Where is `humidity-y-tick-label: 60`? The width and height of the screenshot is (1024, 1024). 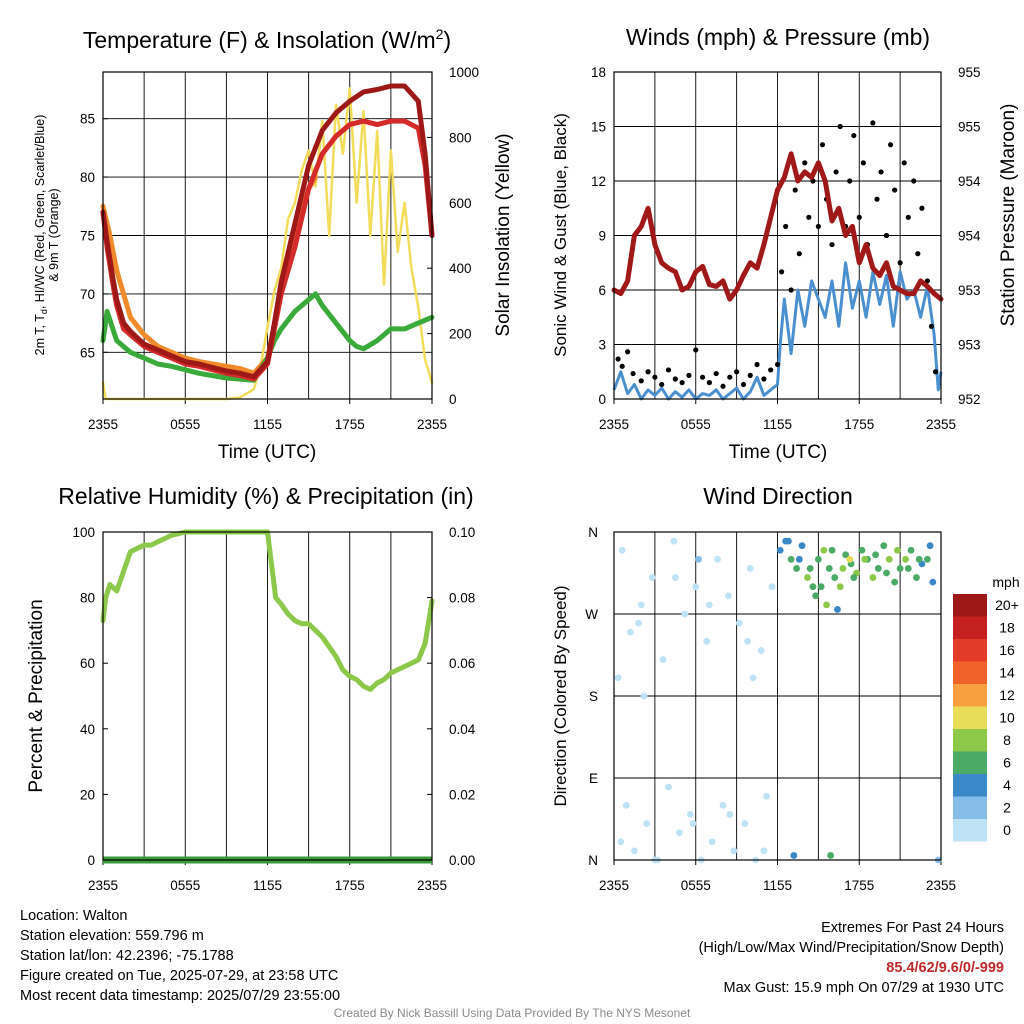 humidity-y-tick-label: 60 is located at coordinates (87, 663).